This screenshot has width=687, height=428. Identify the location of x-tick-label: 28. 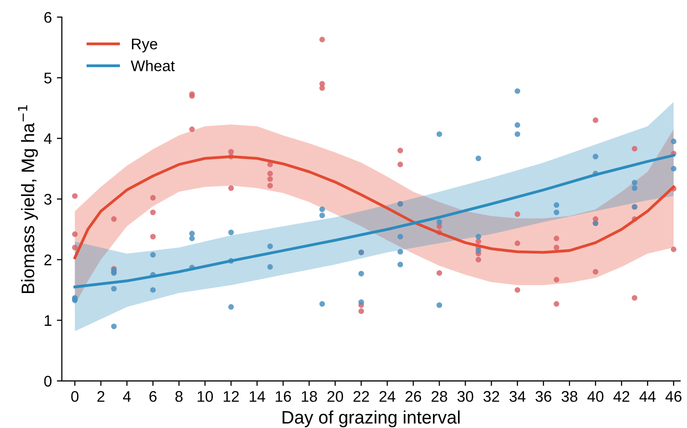
(440, 396).